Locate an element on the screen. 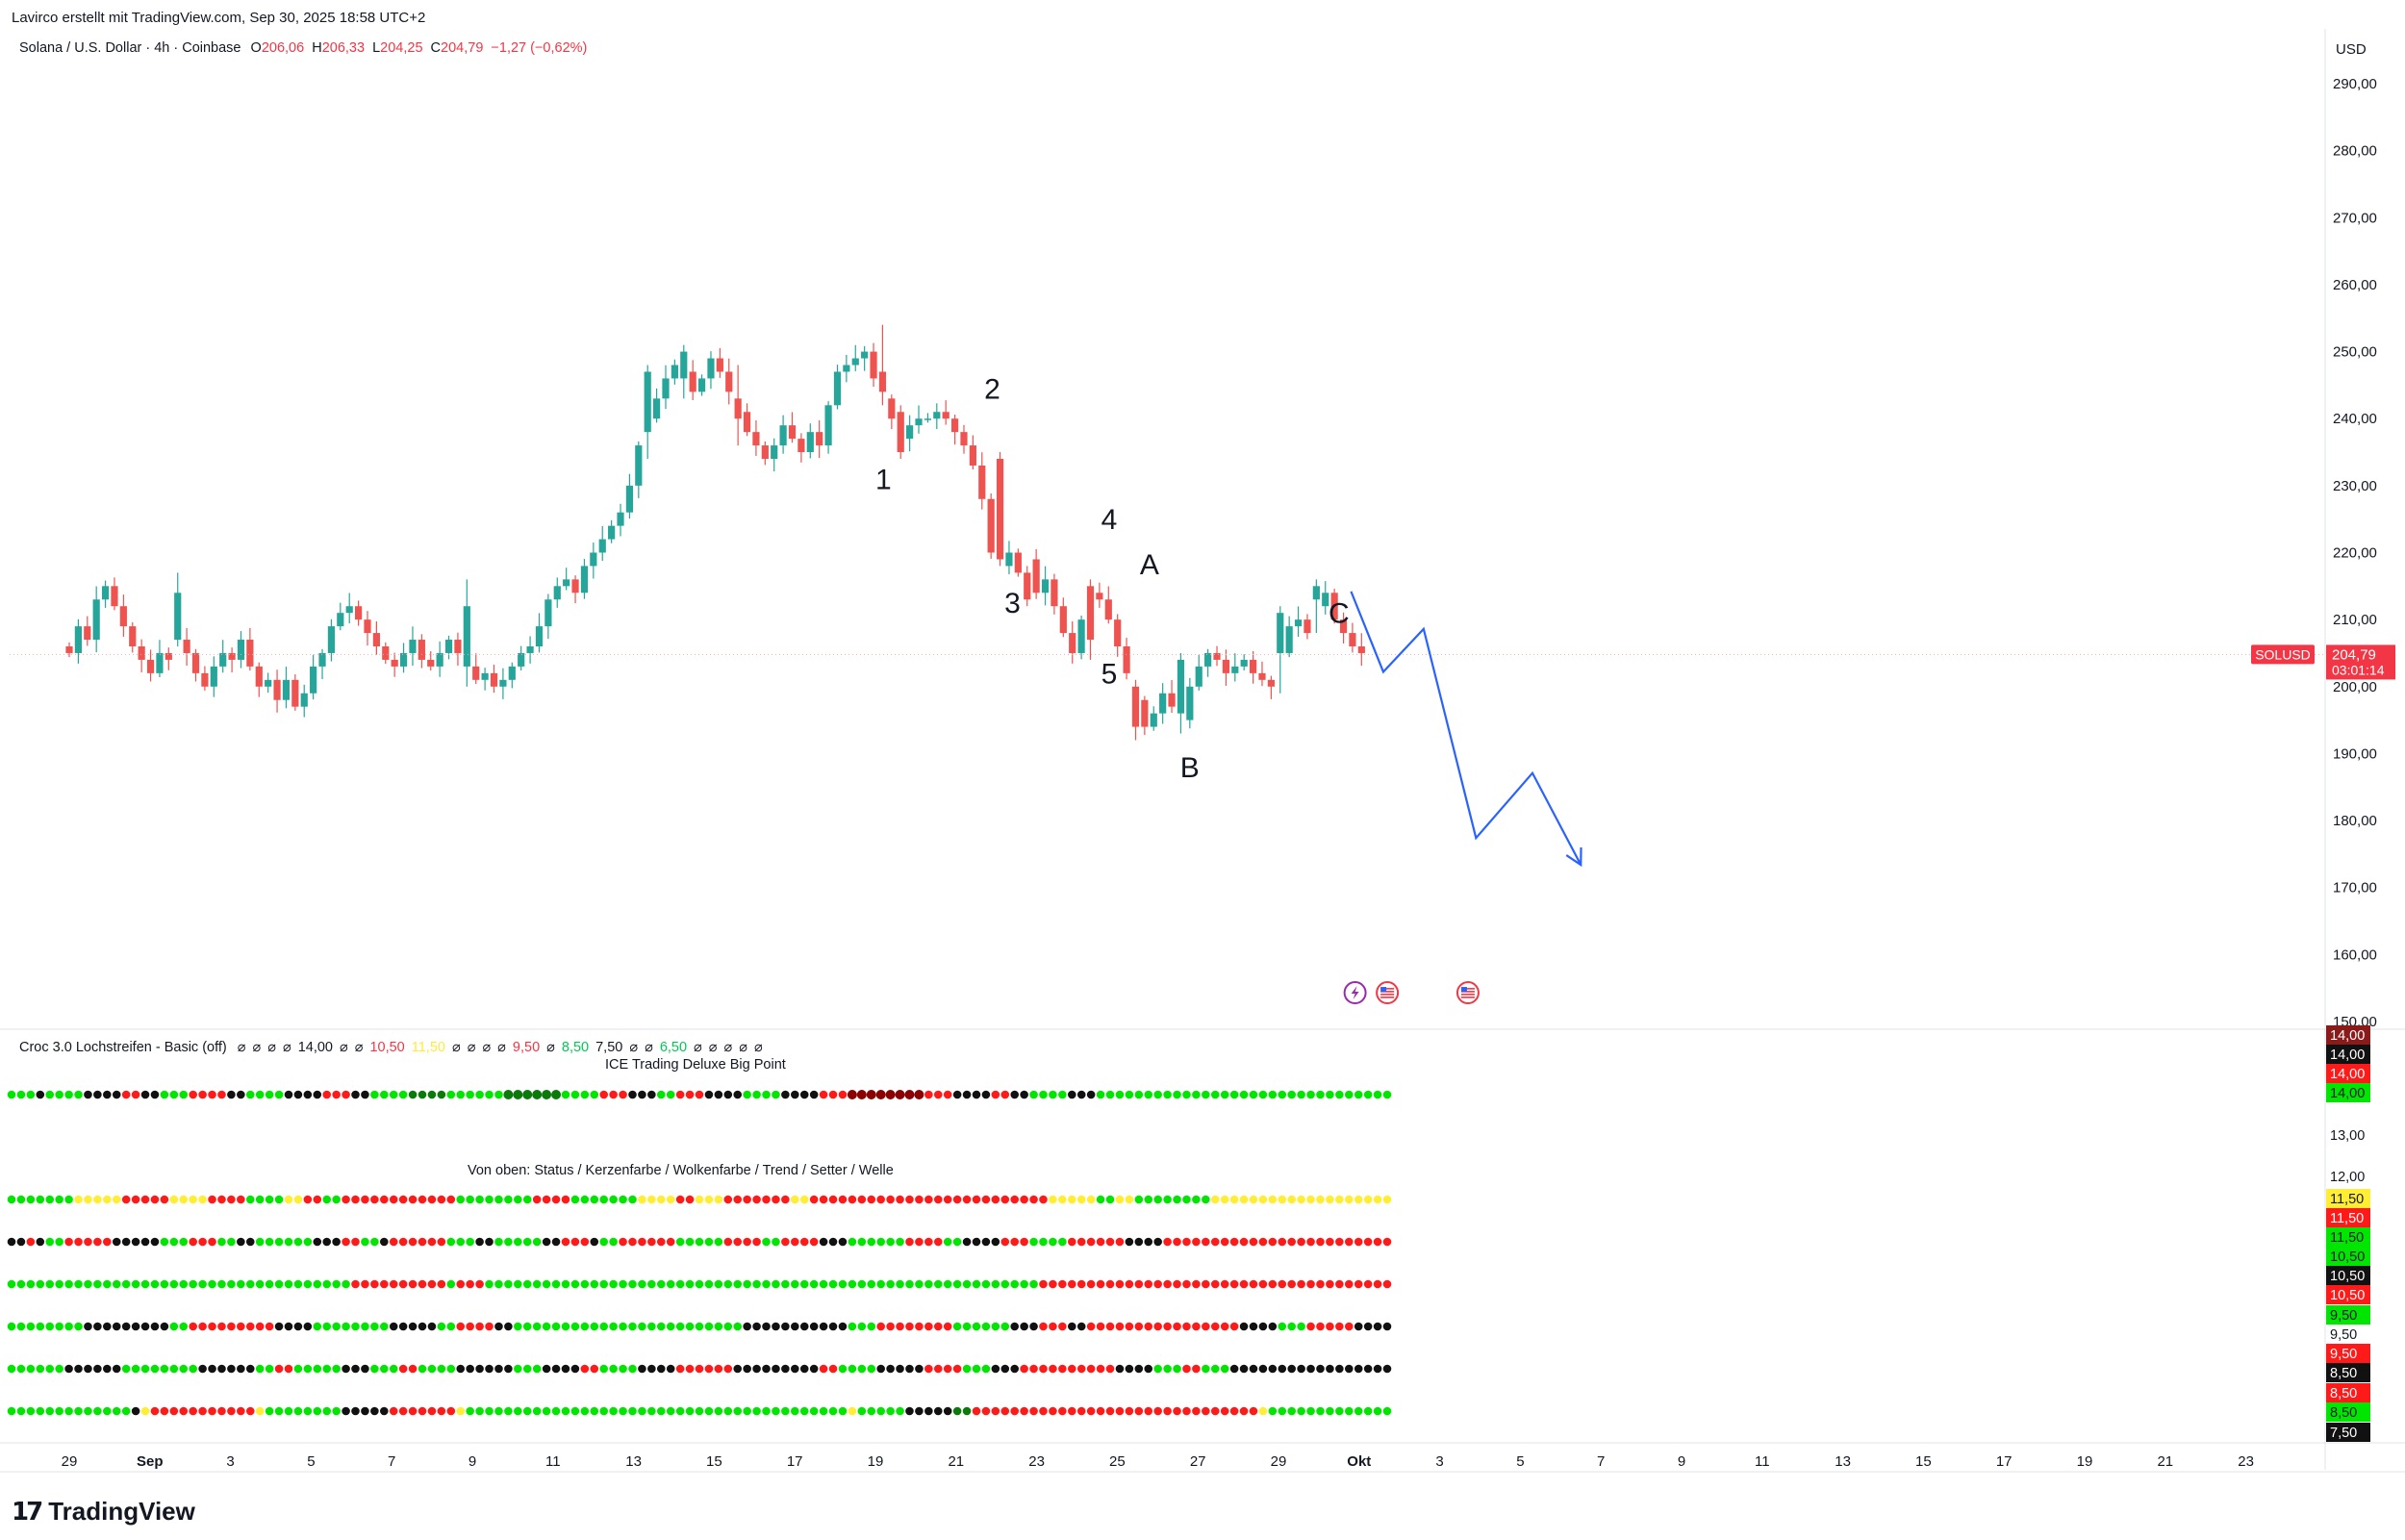 Image resolution: width=2405 pixels, height=1540 pixels. x-tick-label: 23 is located at coordinates (1036, 1461).